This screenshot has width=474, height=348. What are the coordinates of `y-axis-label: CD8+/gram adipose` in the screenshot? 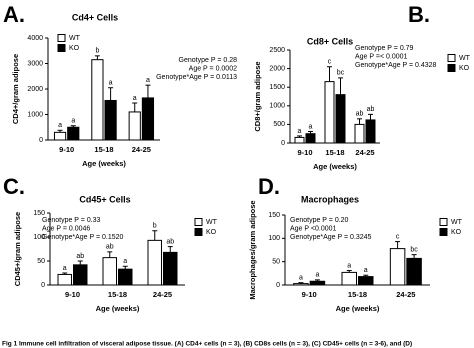 It's located at (257, 96).